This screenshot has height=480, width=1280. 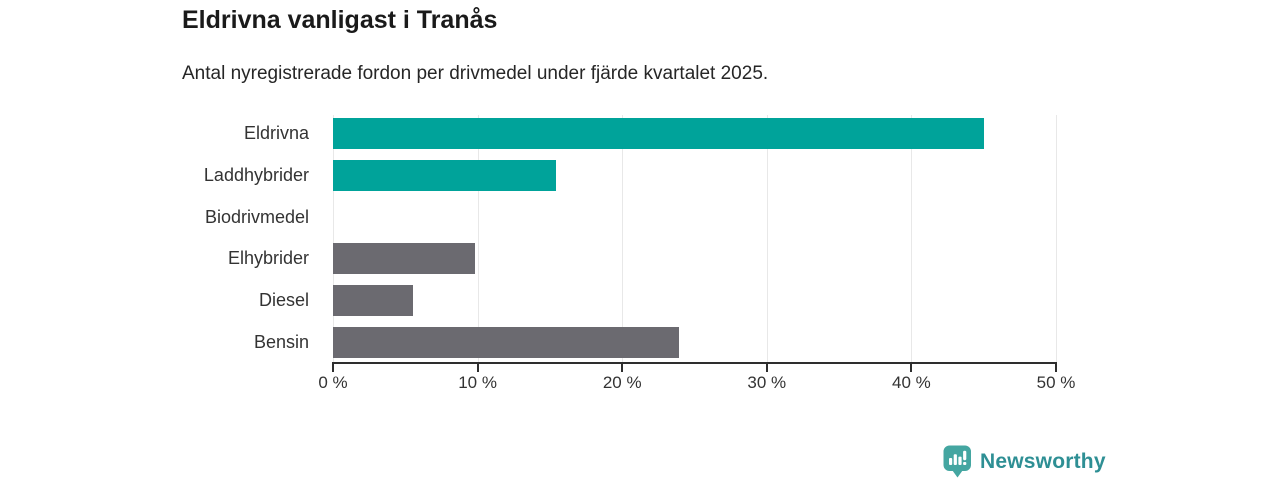 I want to click on x-axis-line, so click(x=694, y=363).